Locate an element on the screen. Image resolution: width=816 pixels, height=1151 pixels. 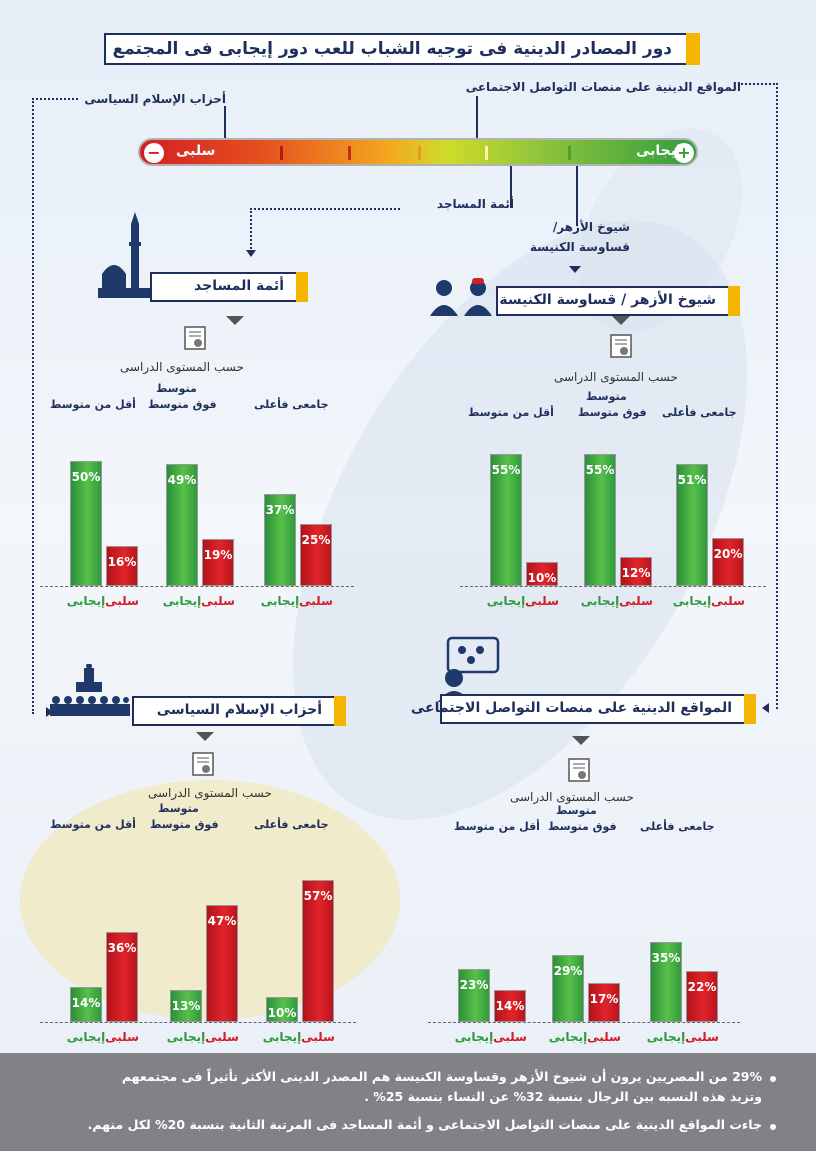
bar-negative: 14% is located at coordinates (510, 1005).